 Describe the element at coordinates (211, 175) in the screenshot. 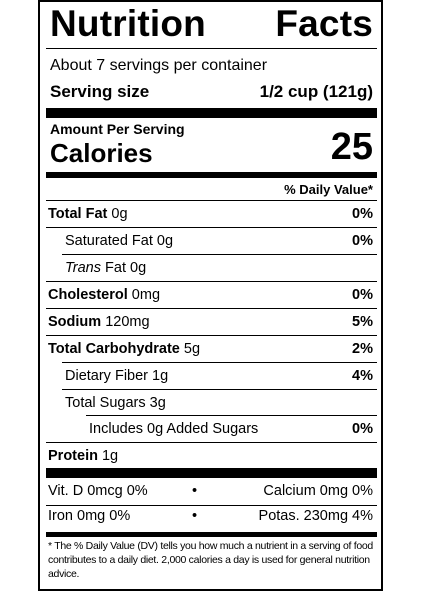

I see `medium-bar-calories` at that location.